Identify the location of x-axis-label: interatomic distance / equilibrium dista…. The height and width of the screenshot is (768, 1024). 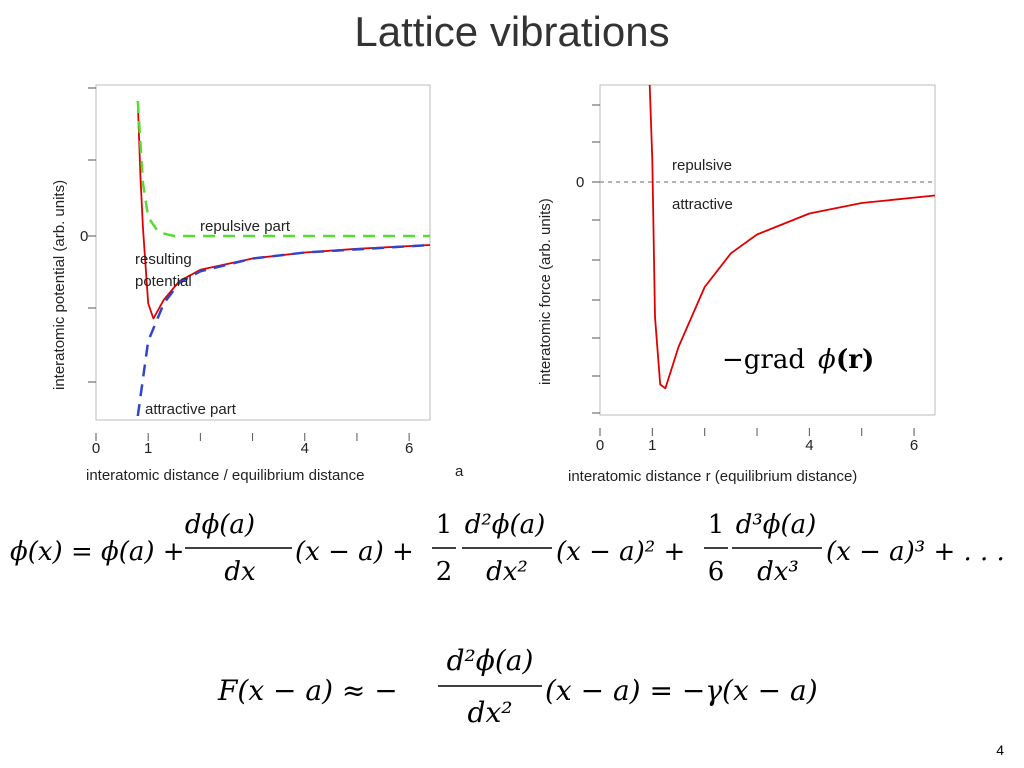
(225, 475).